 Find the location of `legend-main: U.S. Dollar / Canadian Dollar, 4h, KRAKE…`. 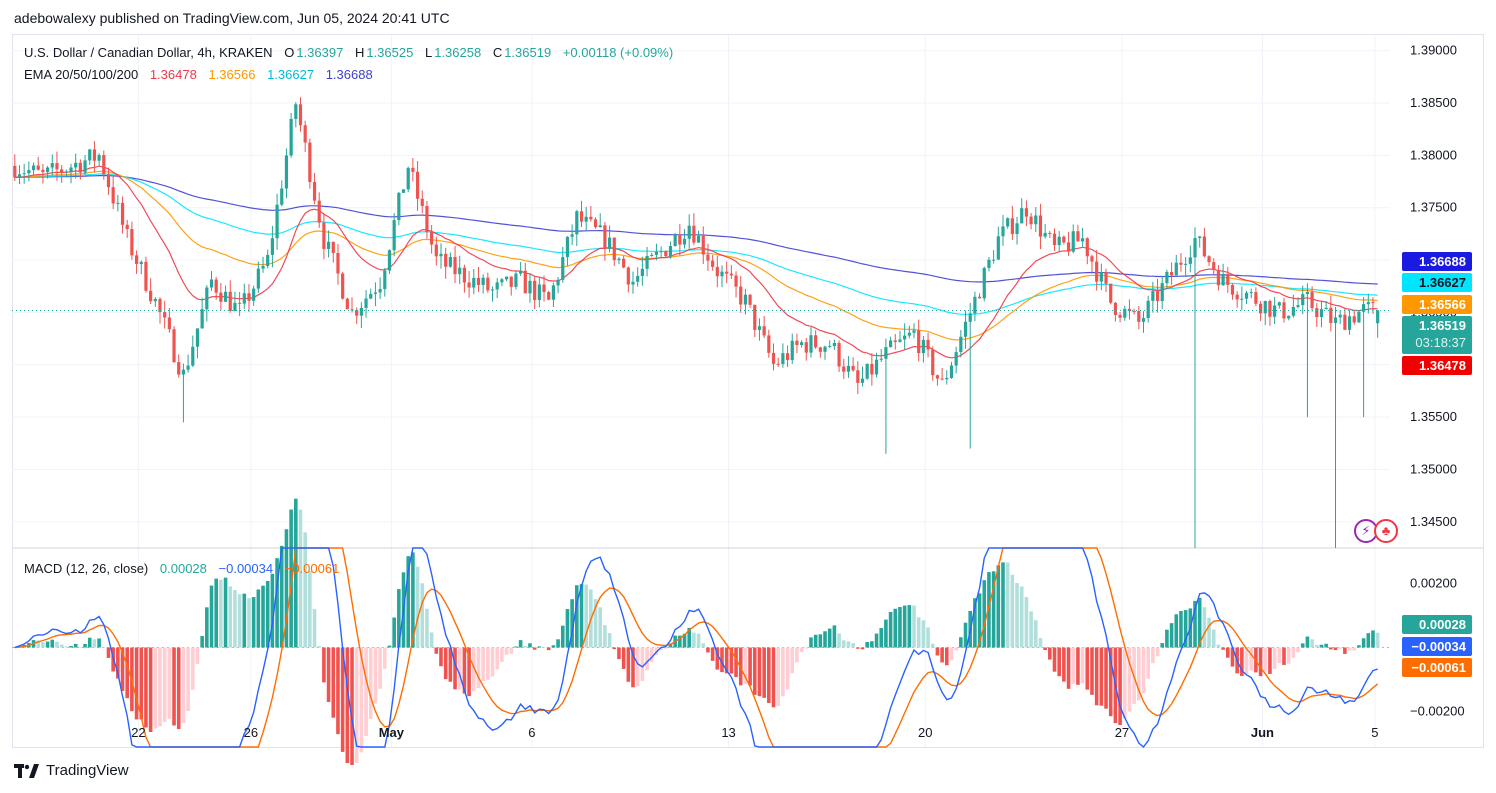

legend-main: U.S. Dollar / Canadian Dollar, 4h, KRAKE… is located at coordinates (349, 52).